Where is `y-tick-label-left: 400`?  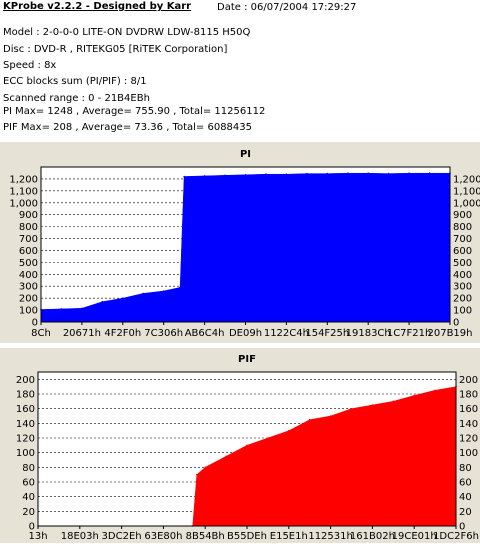
y-tick-label-left: 400 is located at coordinates (28, 275).